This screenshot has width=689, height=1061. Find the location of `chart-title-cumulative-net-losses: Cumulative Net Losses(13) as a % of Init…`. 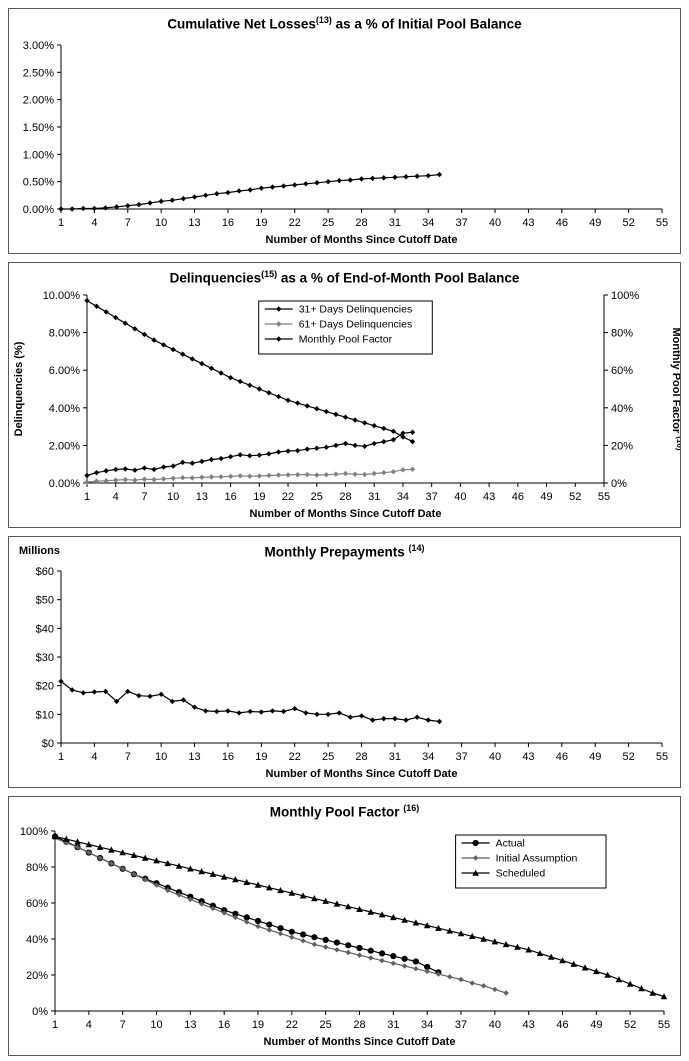

chart-title-cumulative-net-losses: Cumulative Net Losses(13) as a % of Init… is located at coordinates (344, 21).